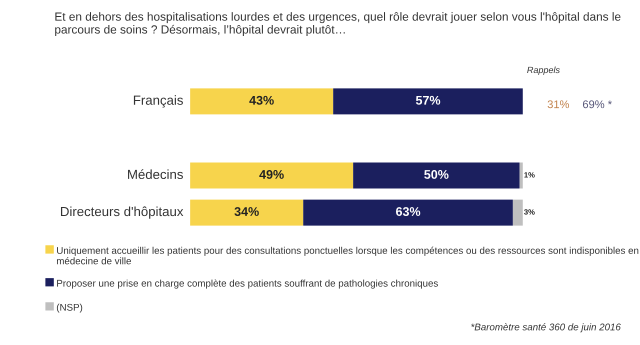 The width and height of the screenshot is (640, 345). What do you see at coordinates (247, 284) in the screenshot?
I see `legend-label: Proposer une prise en charge complète des patients souffrant de pathologies chroniques` at bounding box center [247, 284].